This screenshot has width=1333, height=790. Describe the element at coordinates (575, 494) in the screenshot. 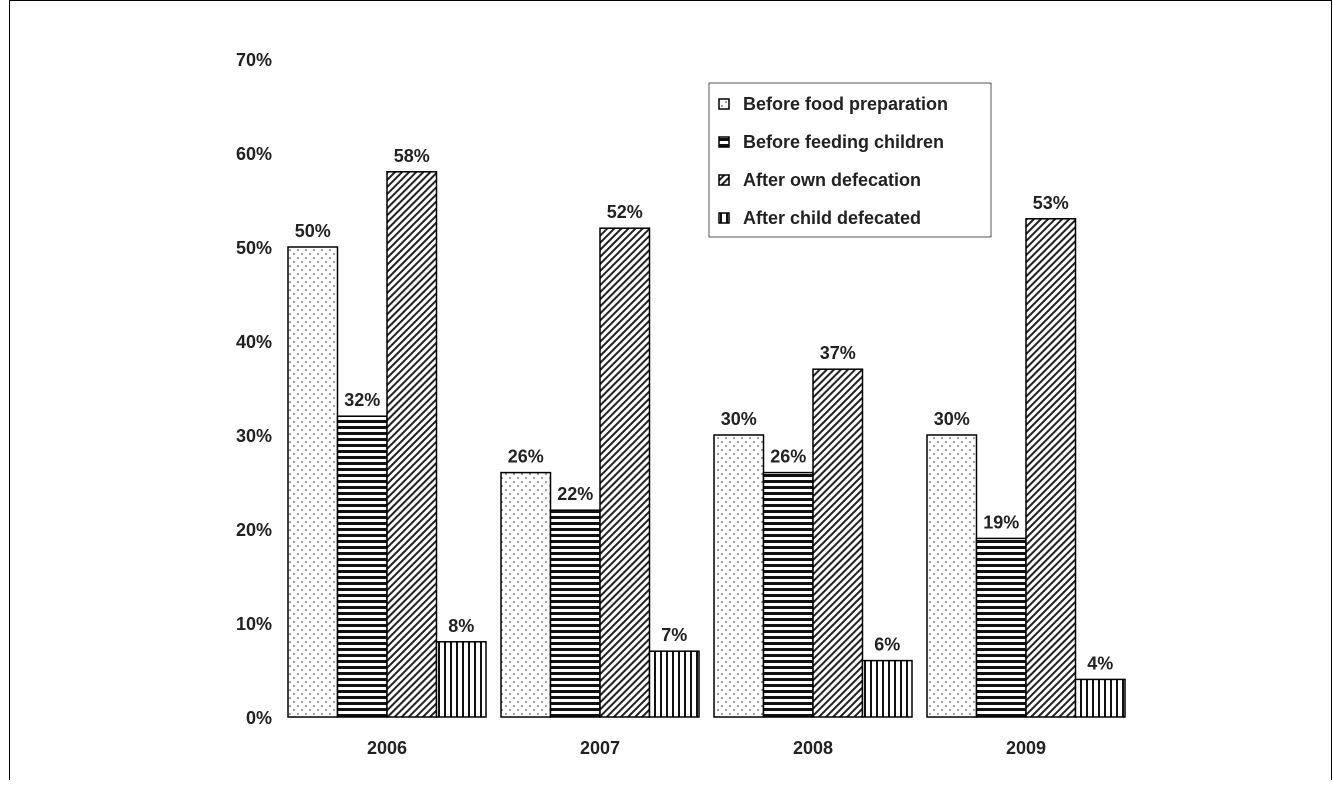

I see `data-label: 22%` at that location.